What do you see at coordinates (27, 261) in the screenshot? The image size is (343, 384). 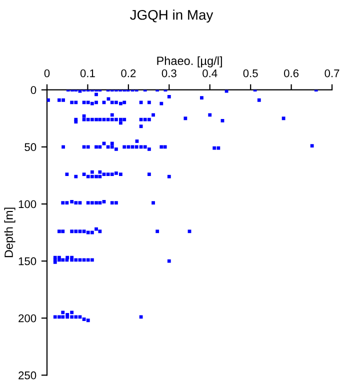 I see `y-tick-label: 150` at bounding box center [27, 261].